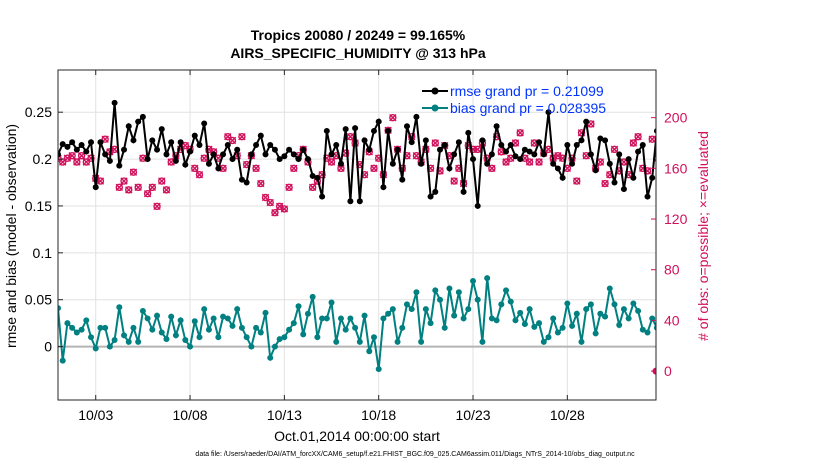 Image resolution: width=830 pixels, height=470 pixels. I want to click on legend-bias-marker, so click(435, 108).